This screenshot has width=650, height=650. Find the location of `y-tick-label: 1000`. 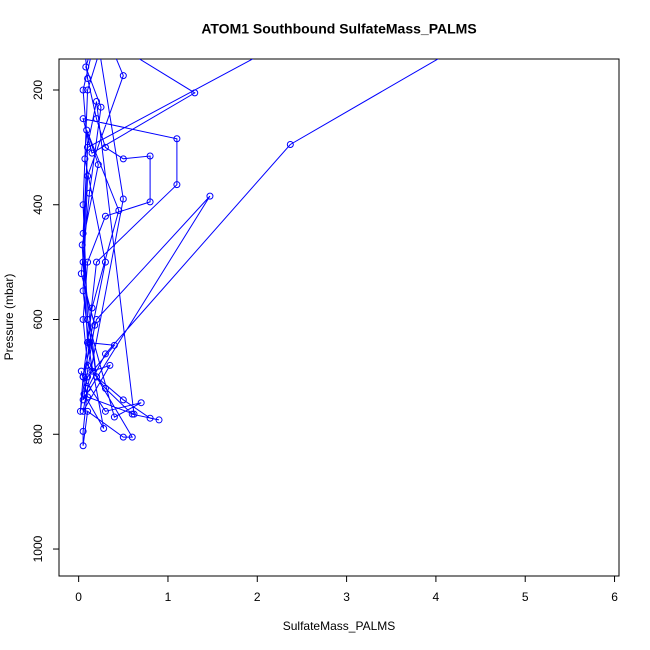

y-tick-label: 1000 is located at coordinates (38, 548).